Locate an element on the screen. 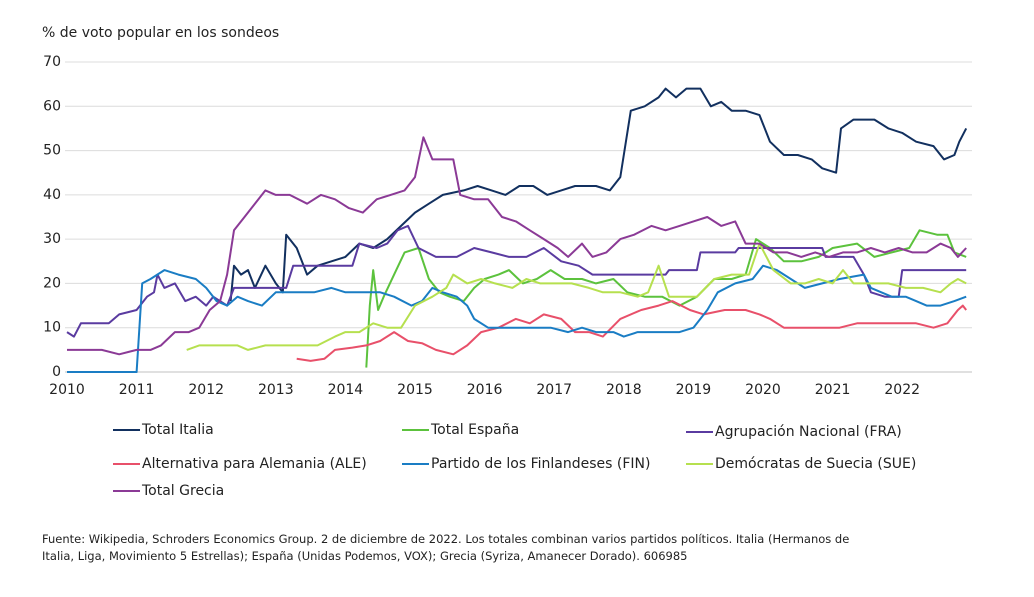 The image size is (1034, 597). legend-item-fin: Partido de los Finlandeses (FIN) is located at coordinates (526, 464).